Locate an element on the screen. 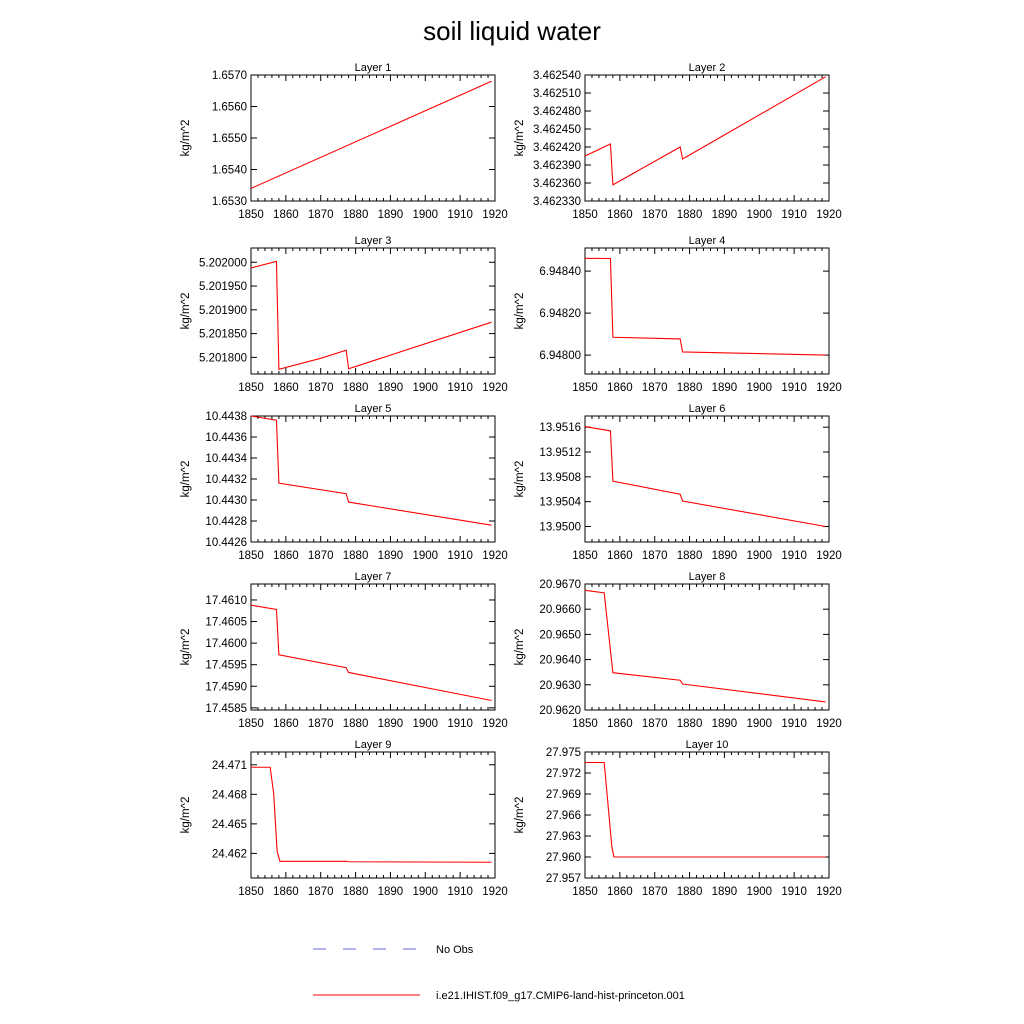 The width and height of the screenshot is (1024, 1024). y-tick-label: 20.9650 is located at coordinates (560, 635).